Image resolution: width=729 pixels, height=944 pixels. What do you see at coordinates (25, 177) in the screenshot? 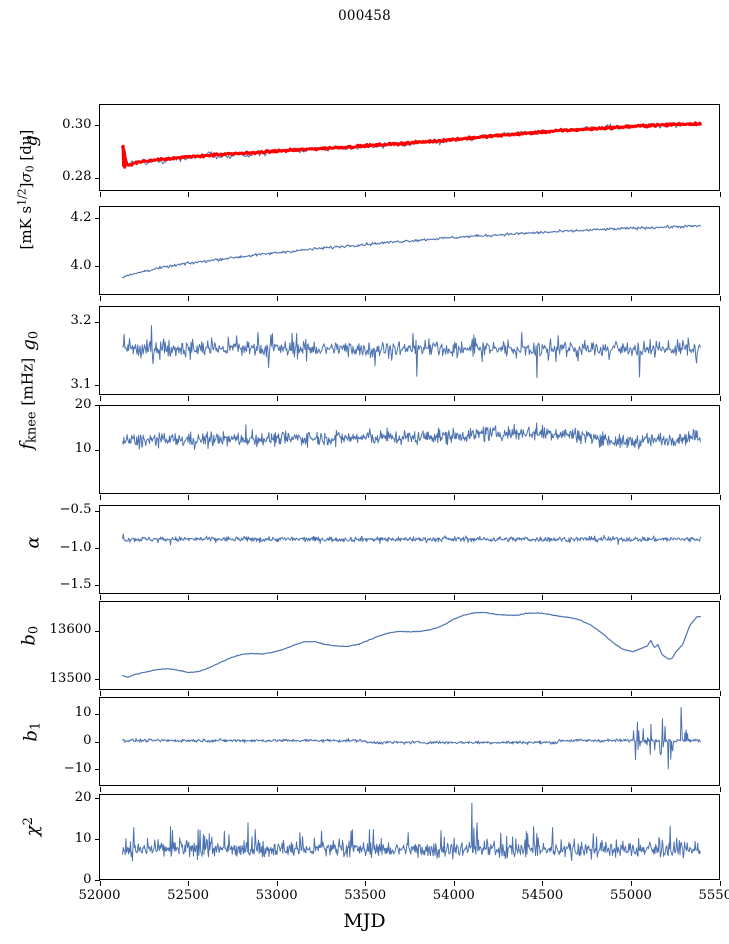
I see `ylabel-sigma0-symbol: σ` at bounding box center [25, 177].